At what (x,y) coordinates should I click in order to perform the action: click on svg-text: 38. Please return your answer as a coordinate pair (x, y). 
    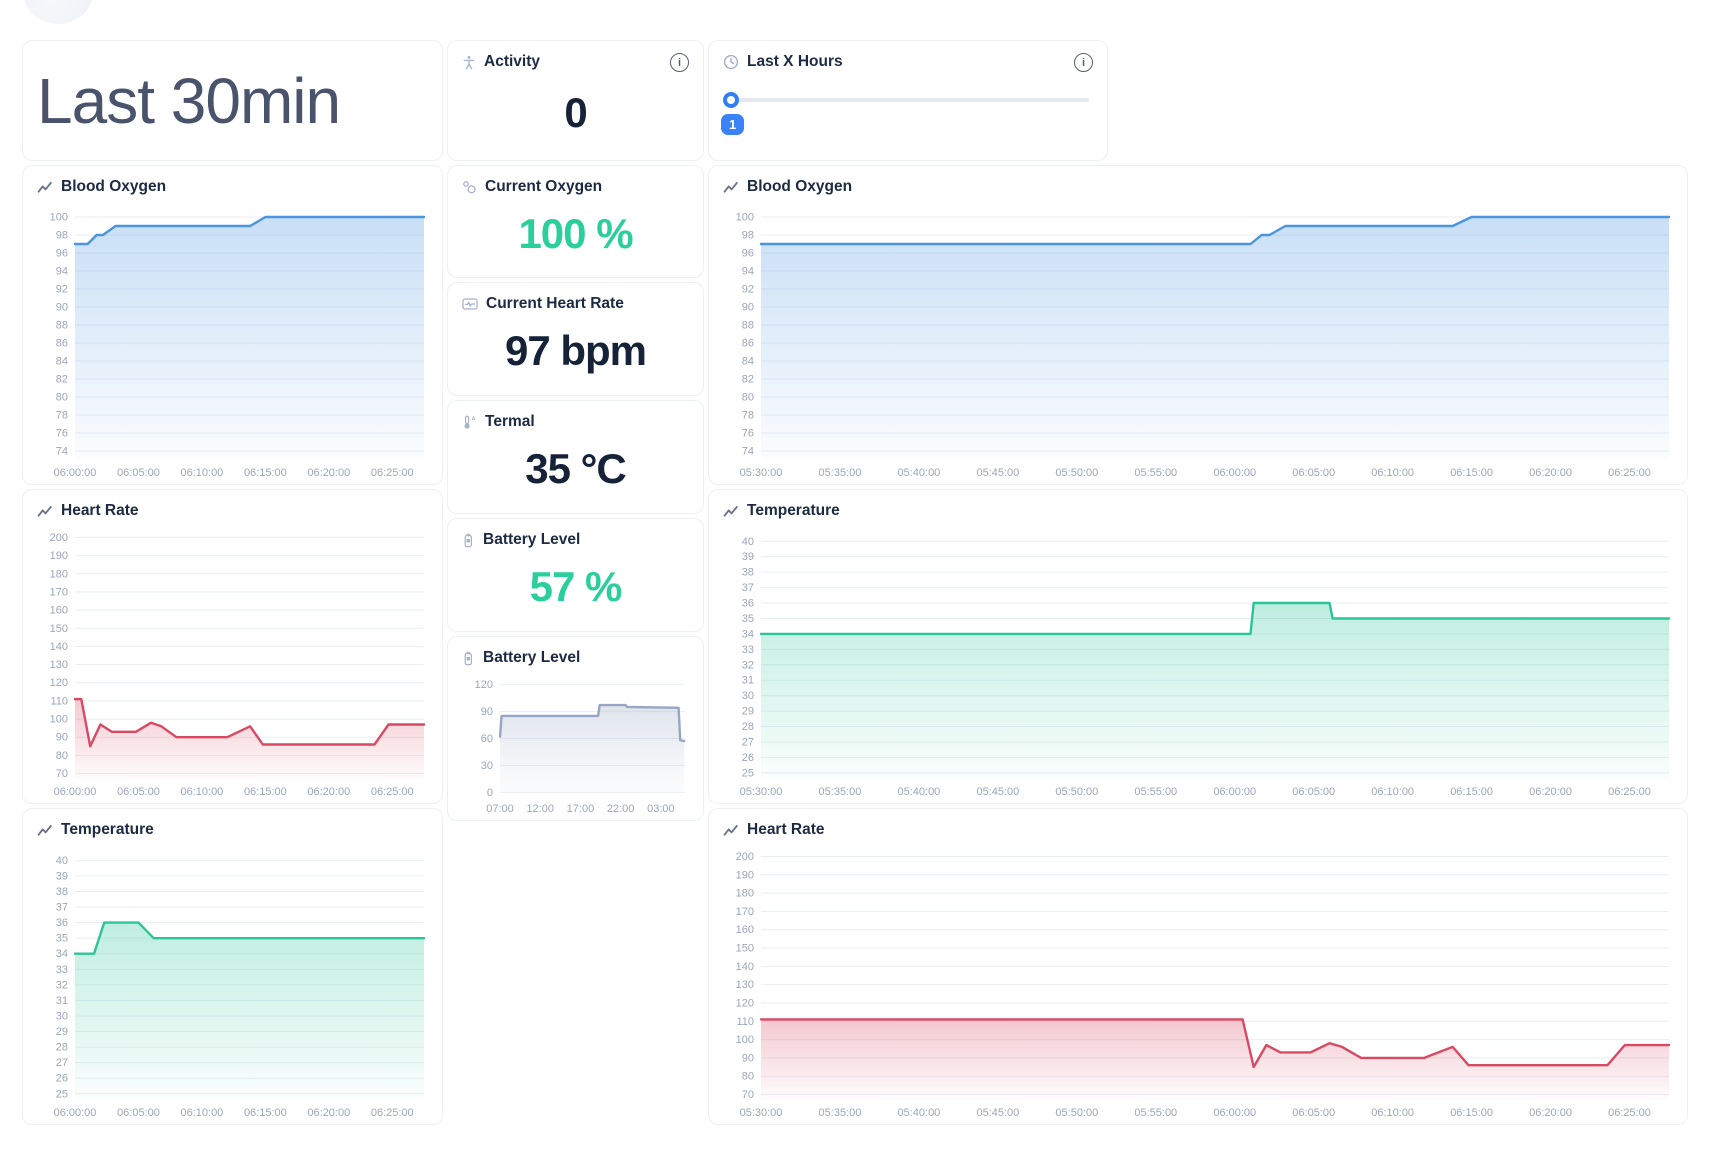
    Looking at the image, I should click on (748, 573).